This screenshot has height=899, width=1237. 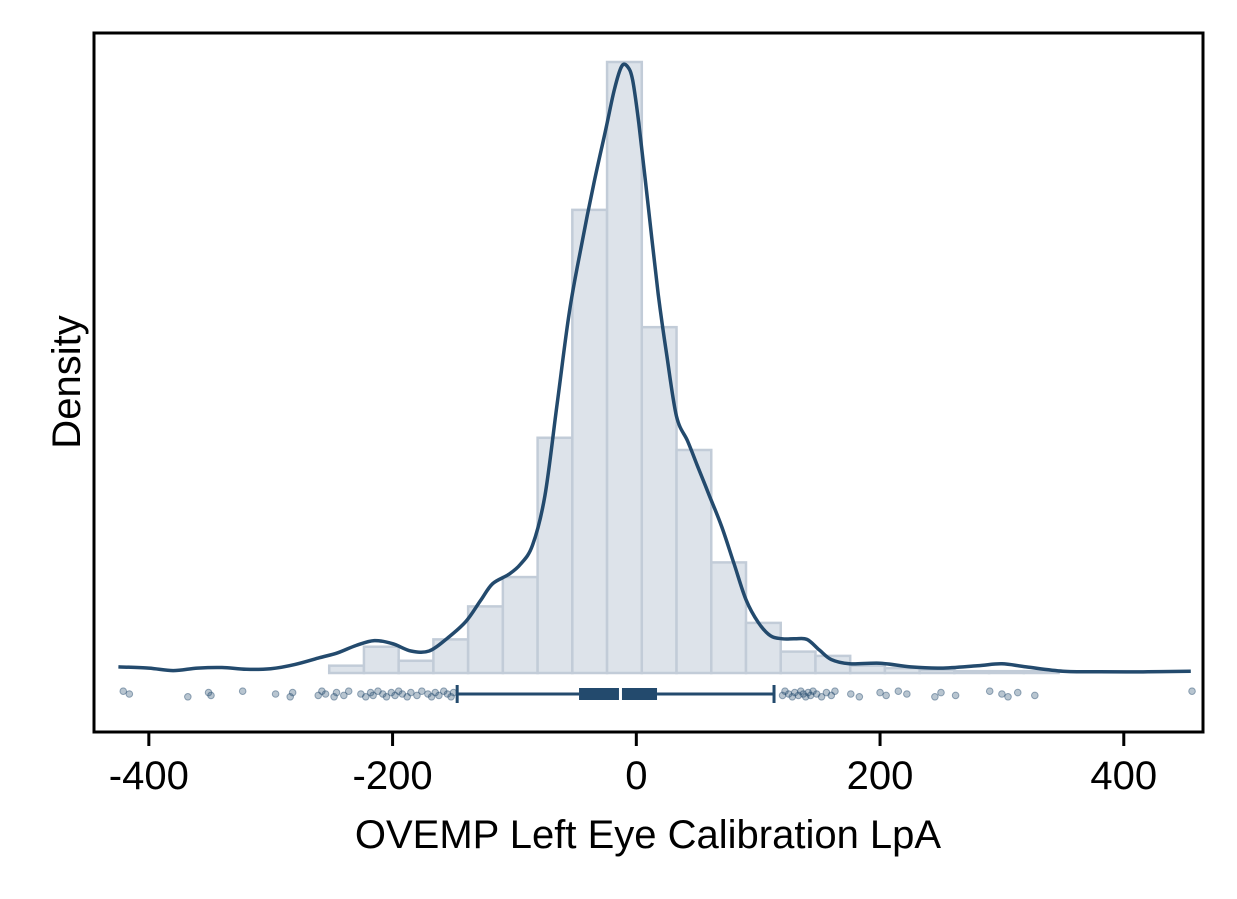 What do you see at coordinates (880, 776) in the screenshot?
I see `x-tick-label-3: 200` at bounding box center [880, 776].